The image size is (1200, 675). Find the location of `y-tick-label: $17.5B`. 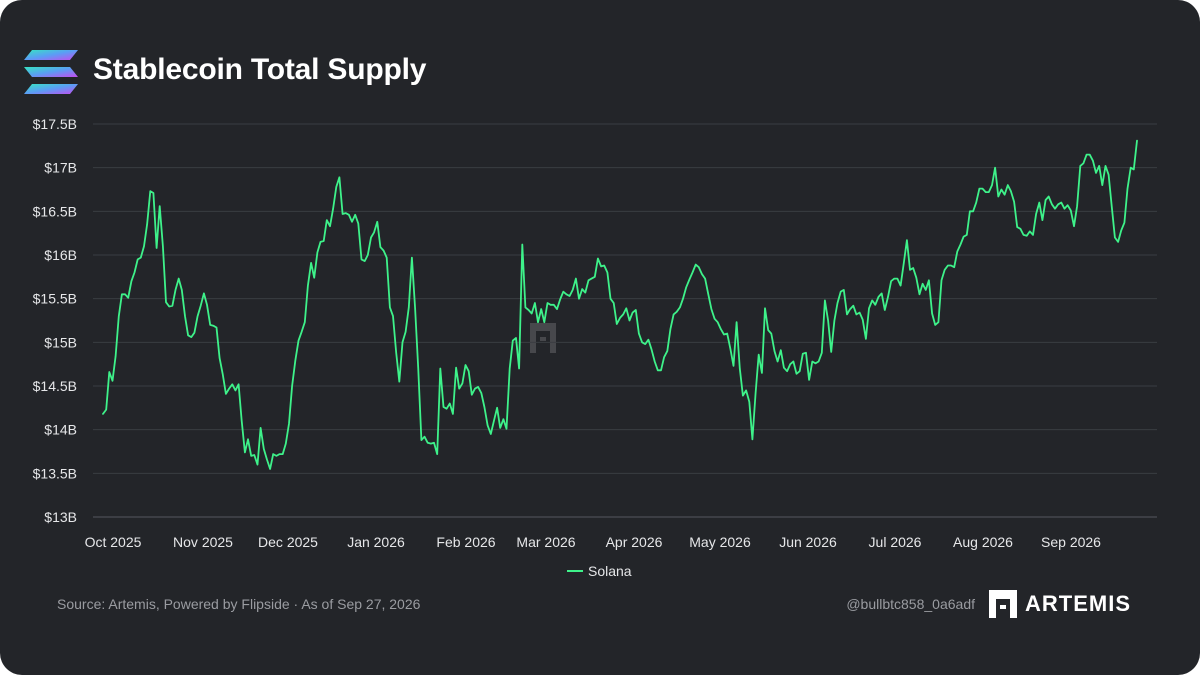

y-tick-label: $17.5B is located at coordinates (55, 124).